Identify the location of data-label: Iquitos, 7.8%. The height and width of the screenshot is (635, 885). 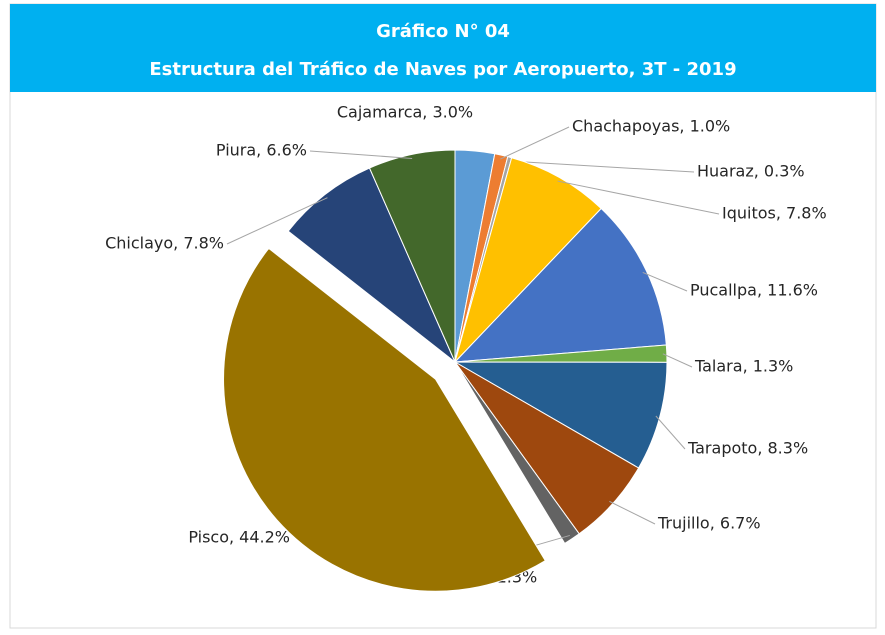
(774, 213).